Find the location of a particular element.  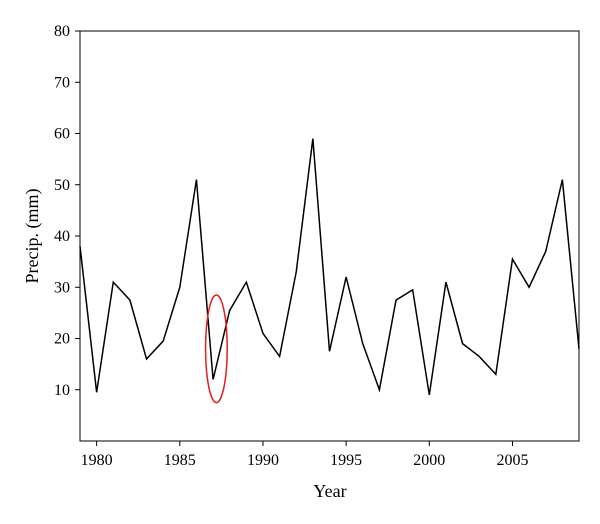

y-tick-label: 80 is located at coordinates (62, 31).